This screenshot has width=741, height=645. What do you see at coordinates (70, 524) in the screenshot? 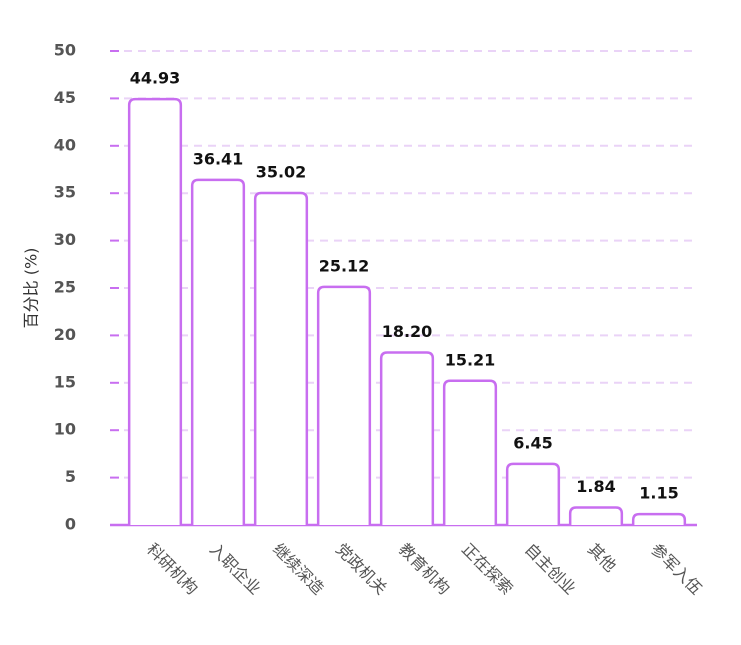
I see `y-tick-label: 0` at bounding box center [70, 524].